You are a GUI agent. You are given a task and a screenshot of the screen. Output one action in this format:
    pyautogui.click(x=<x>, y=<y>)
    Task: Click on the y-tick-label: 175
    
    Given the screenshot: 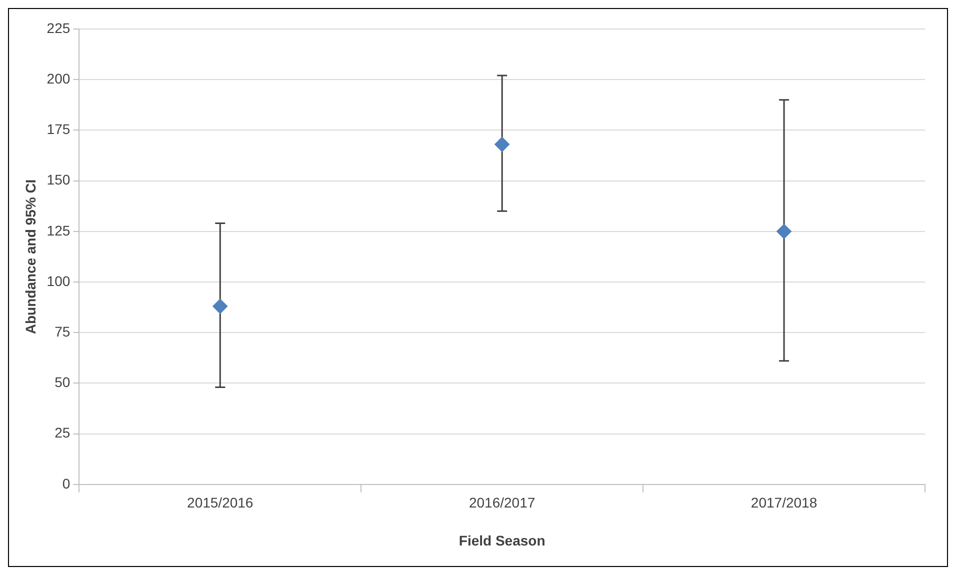 What is the action you would take?
    pyautogui.click(x=58, y=129)
    